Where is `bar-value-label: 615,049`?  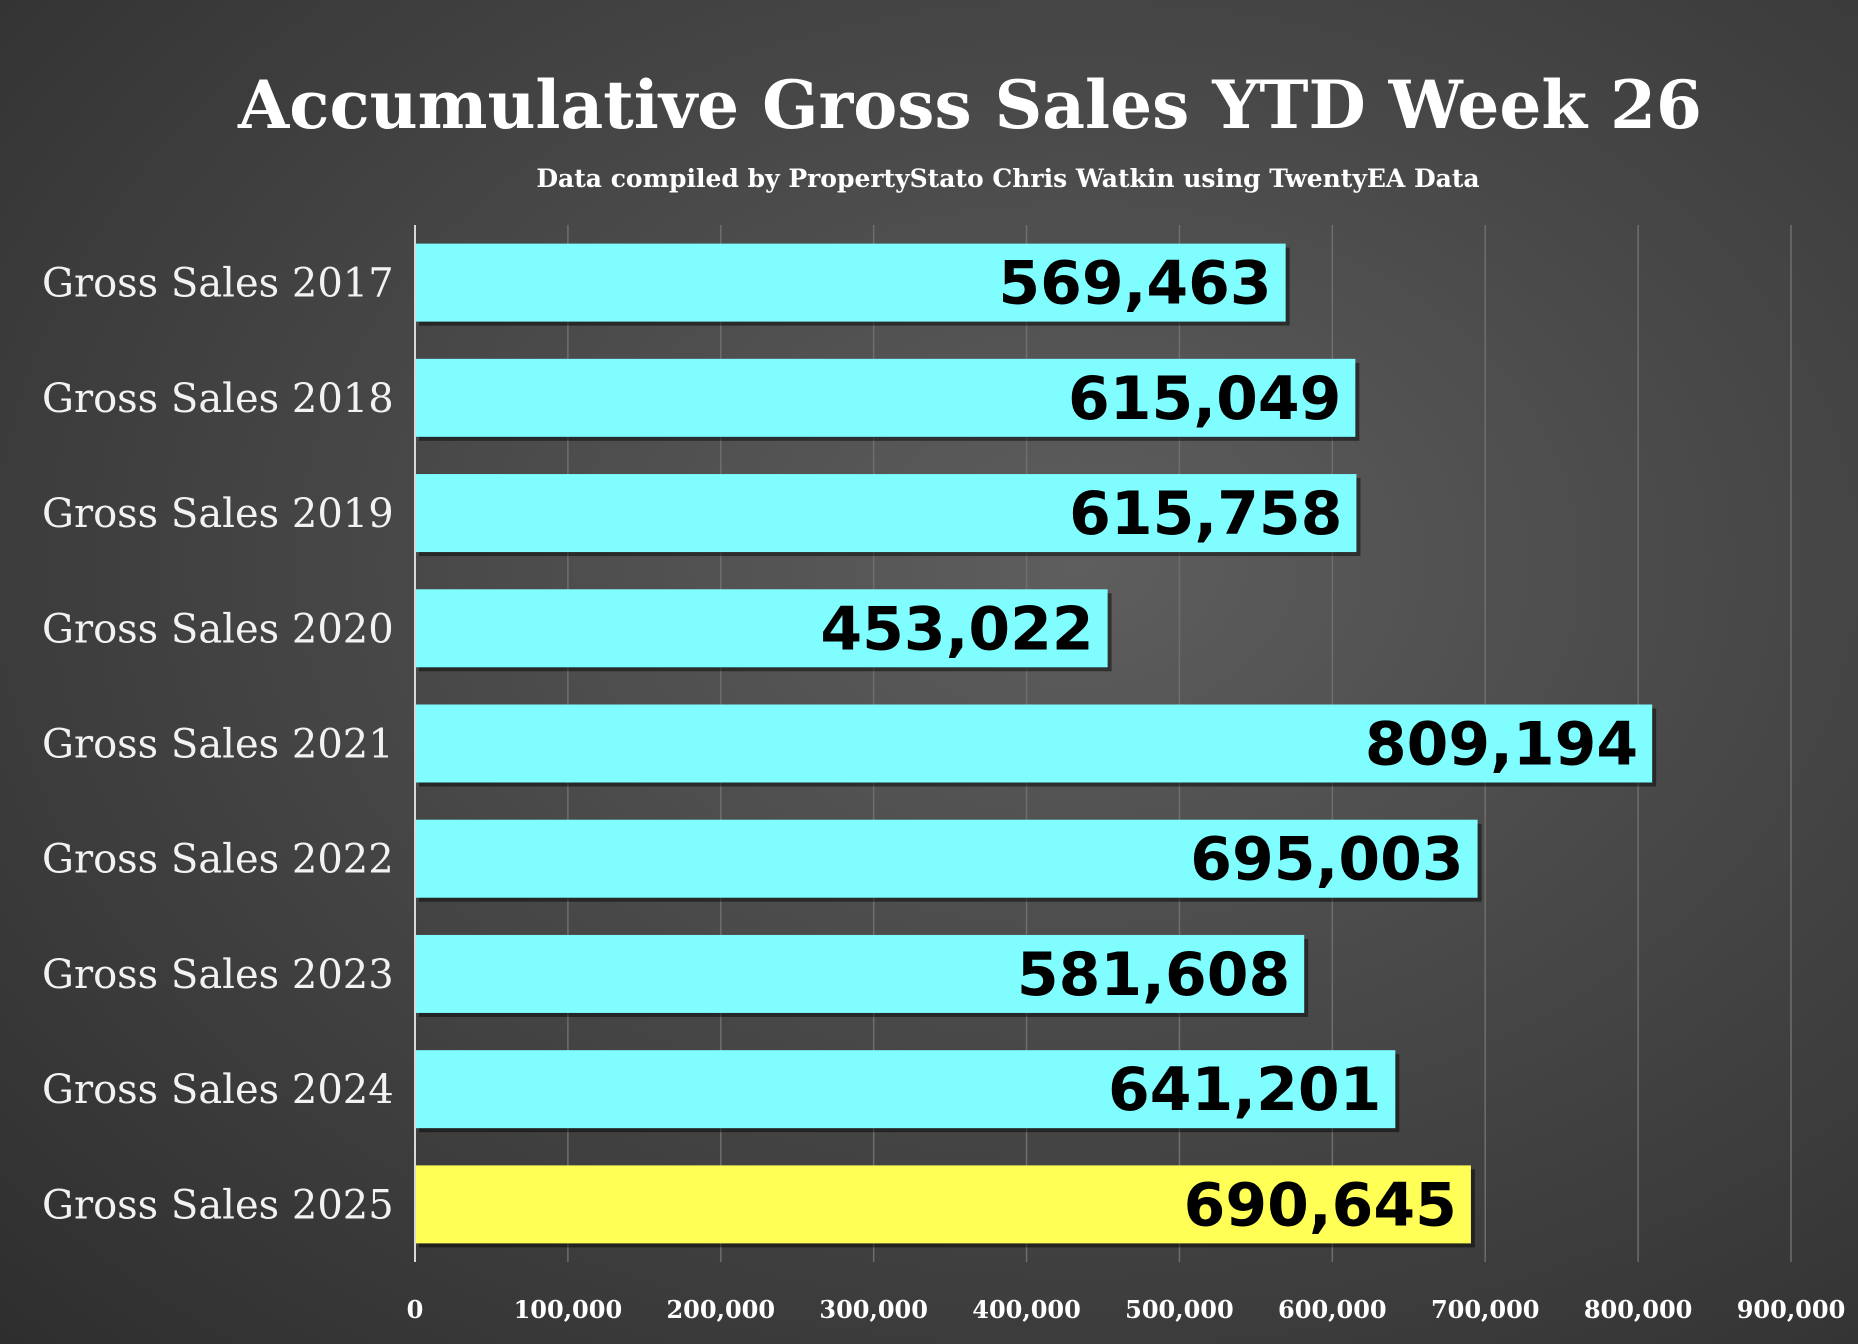 bar-value-label: 615,049 is located at coordinates (1204, 399).